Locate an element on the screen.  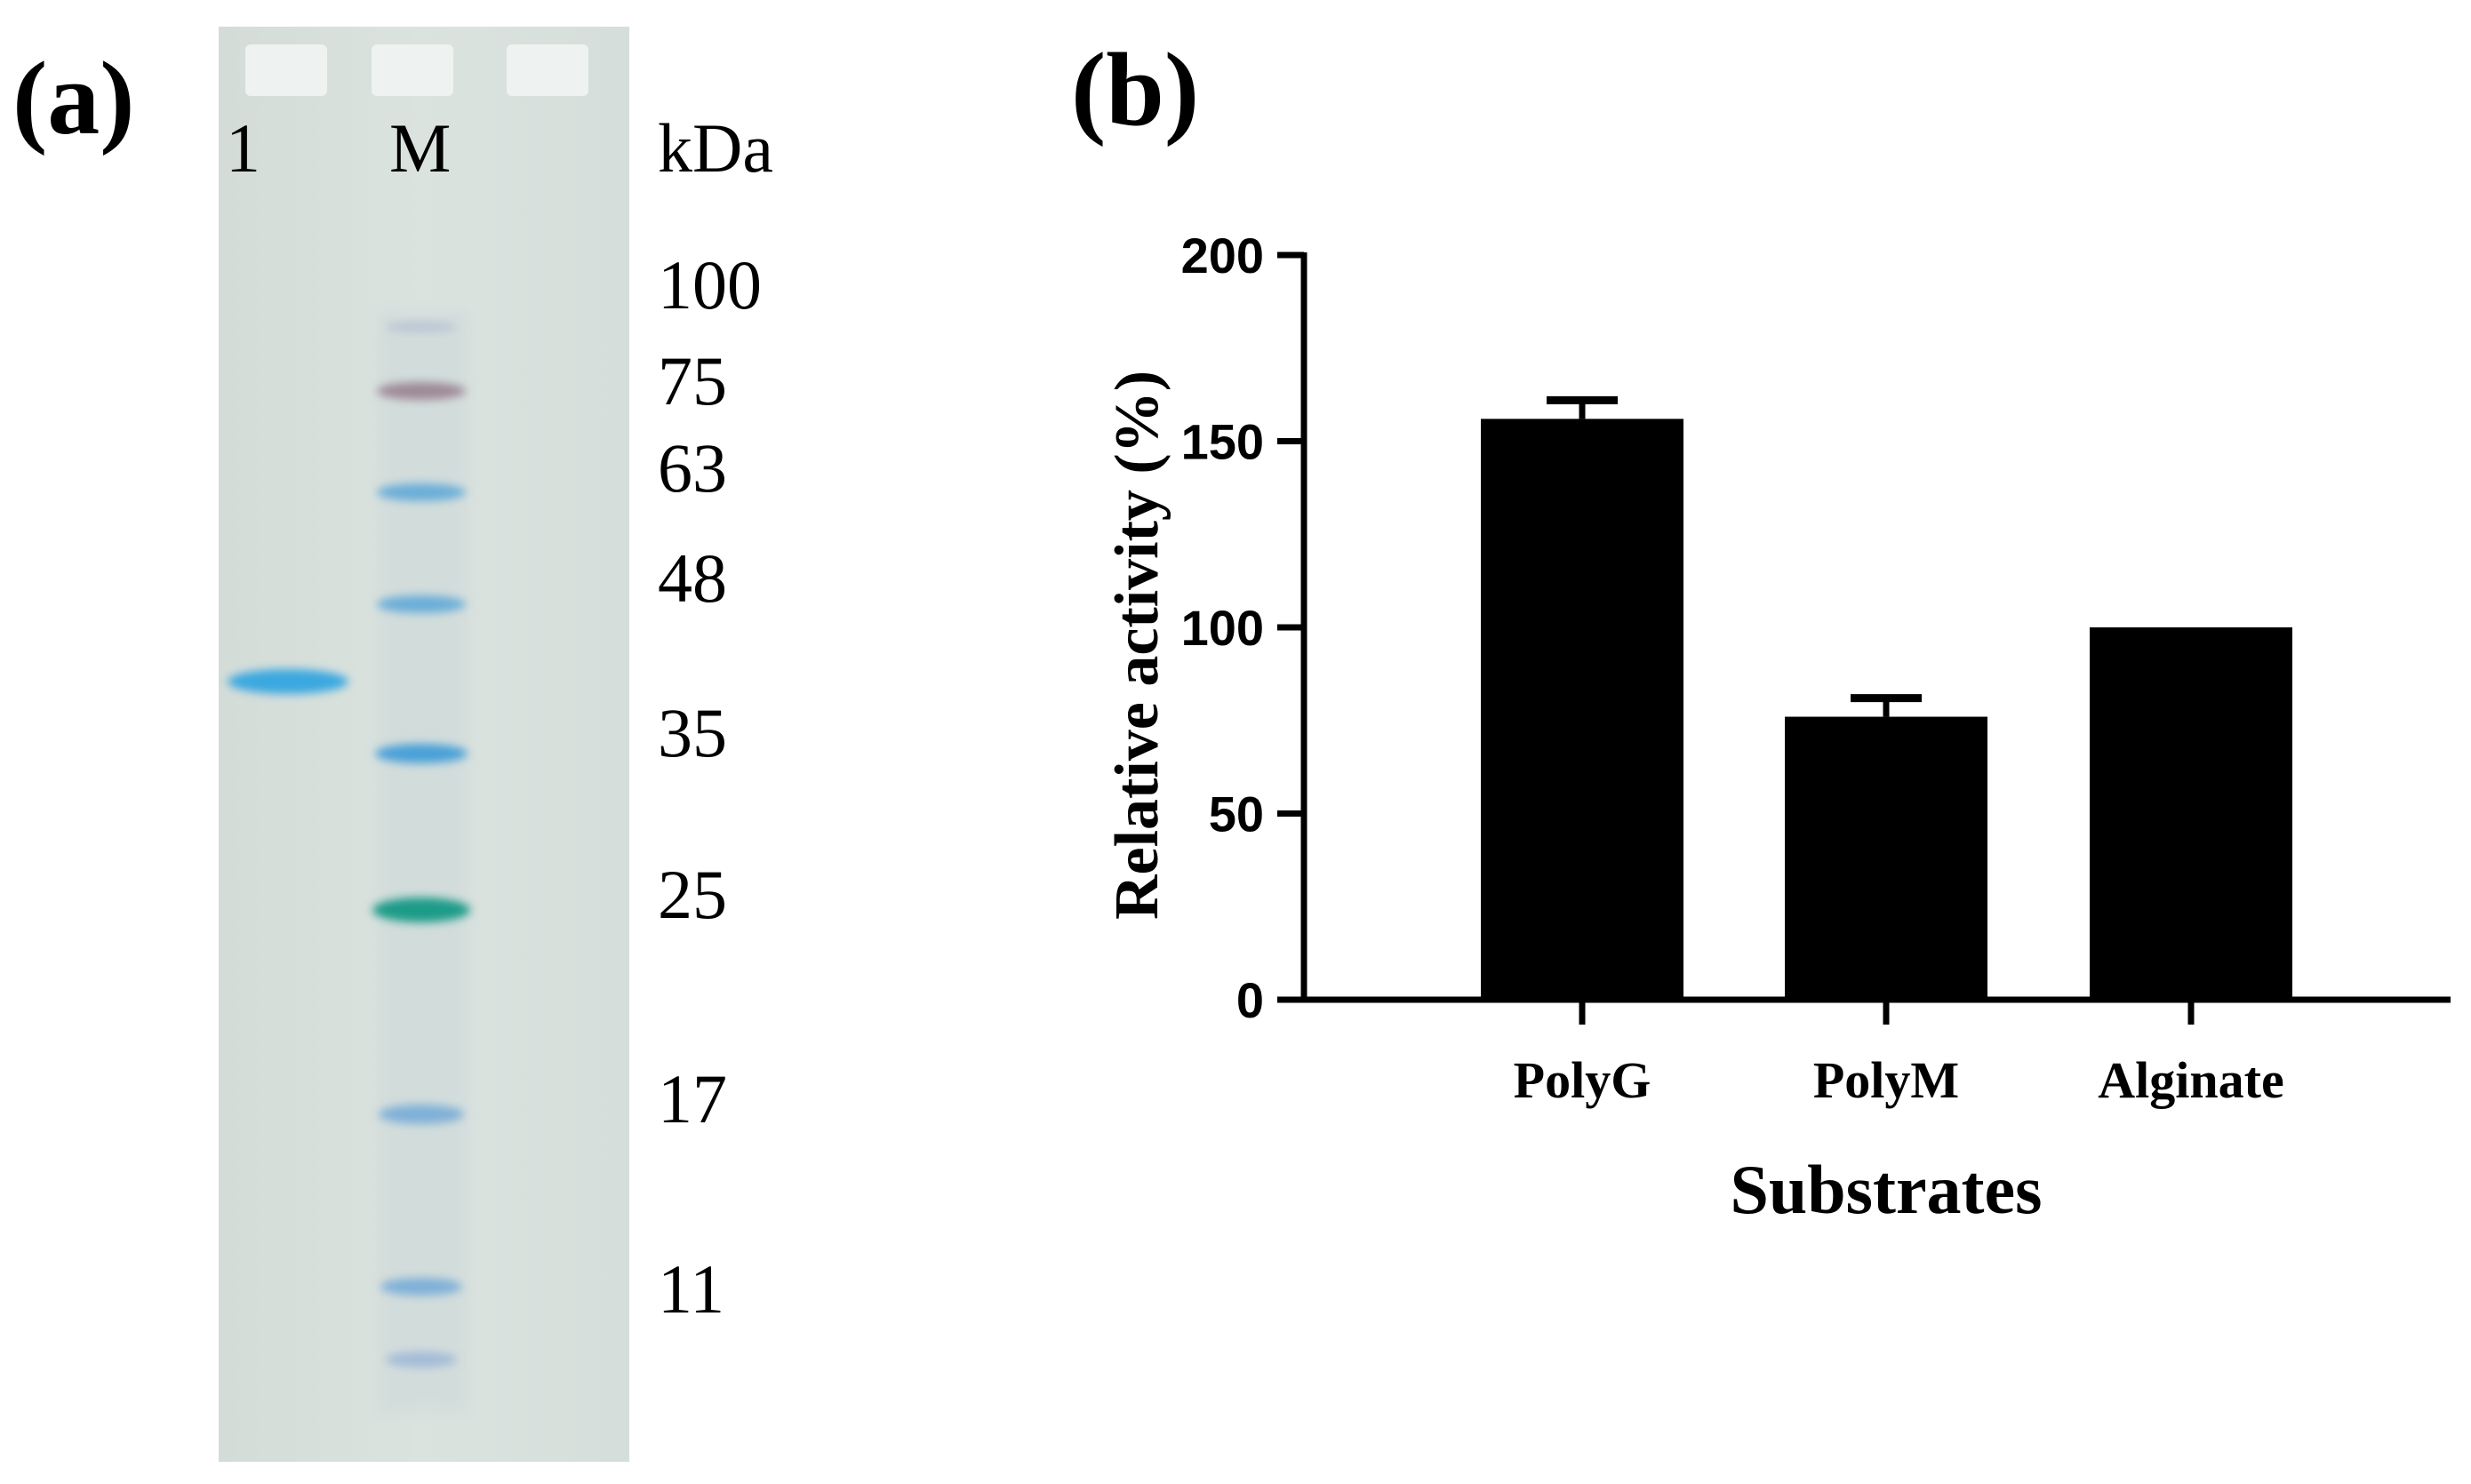
bar-polyg is located at coordinates (1582, 710).